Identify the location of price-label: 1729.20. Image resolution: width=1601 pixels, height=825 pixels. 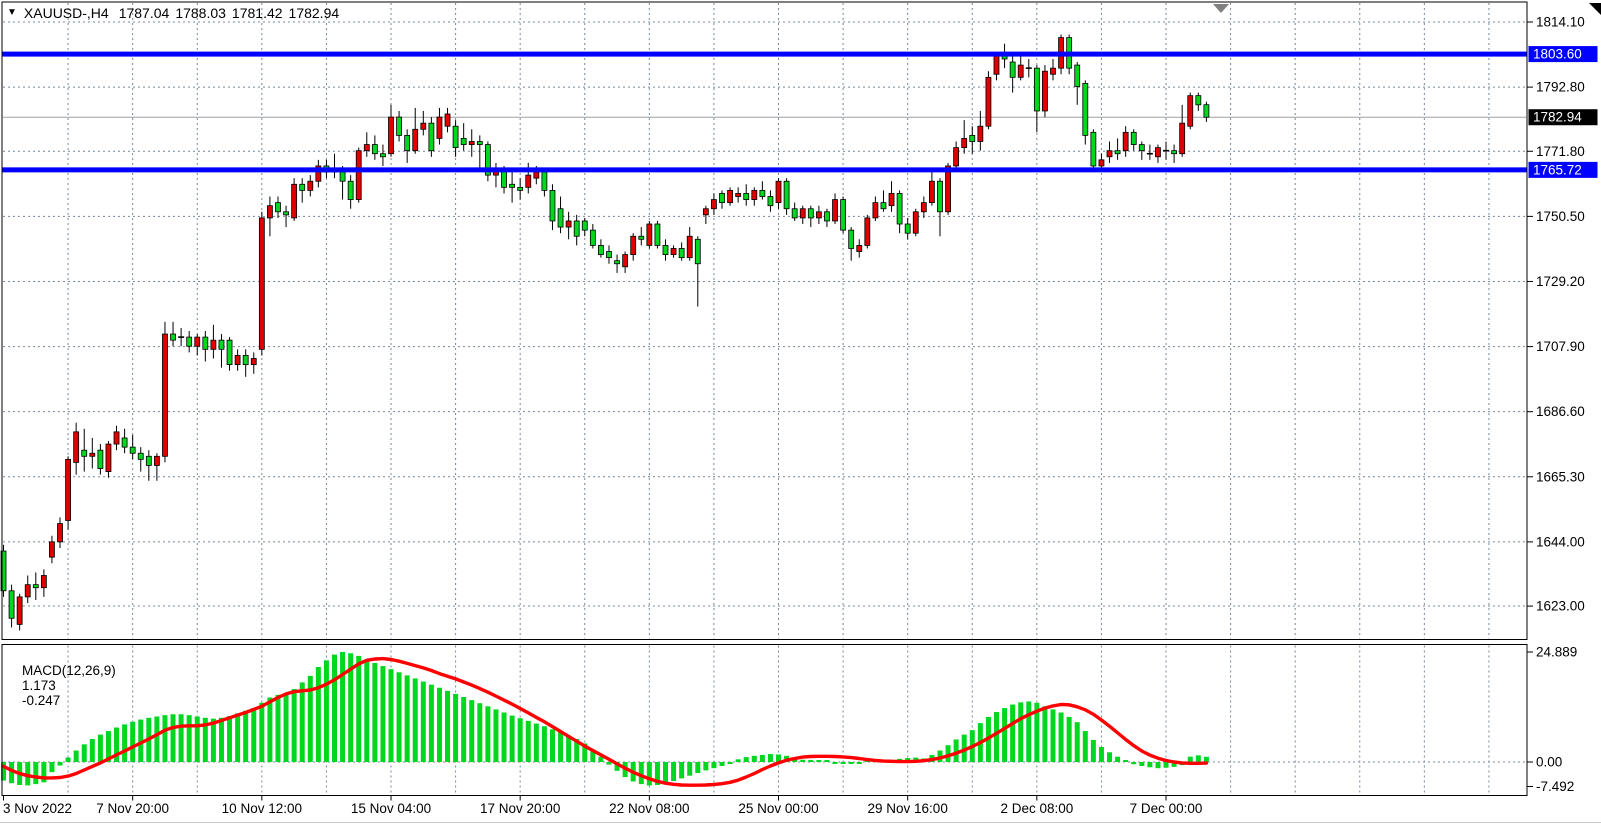
(1560, 281).